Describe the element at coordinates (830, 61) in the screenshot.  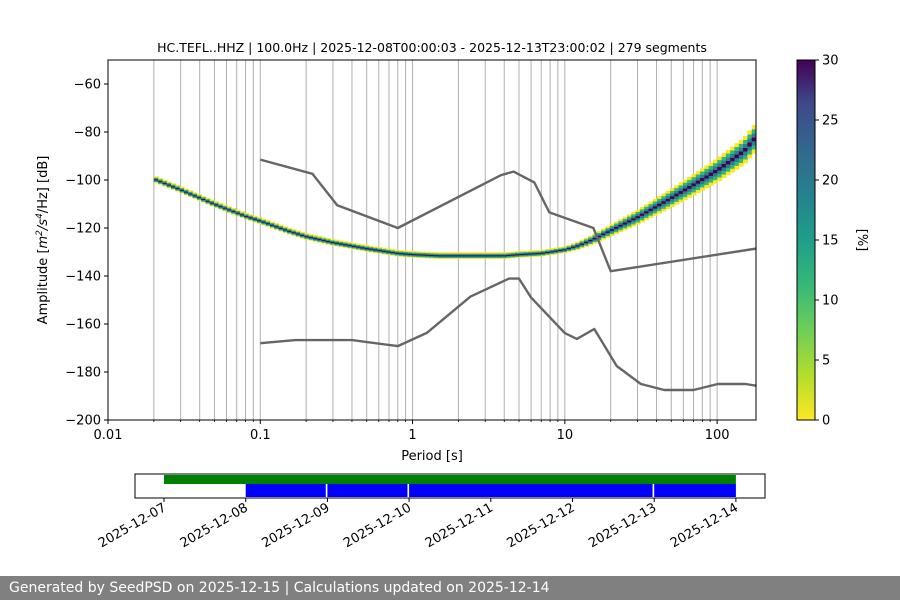
I see `colorbar-tick-label: 30` at that location.